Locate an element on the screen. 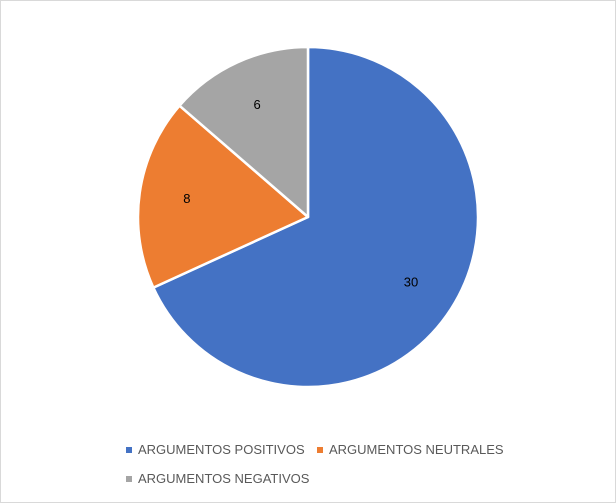 This screenshot has height=503, width=616. data-label-neutrales: 8 is located at coordinates (186, 198).